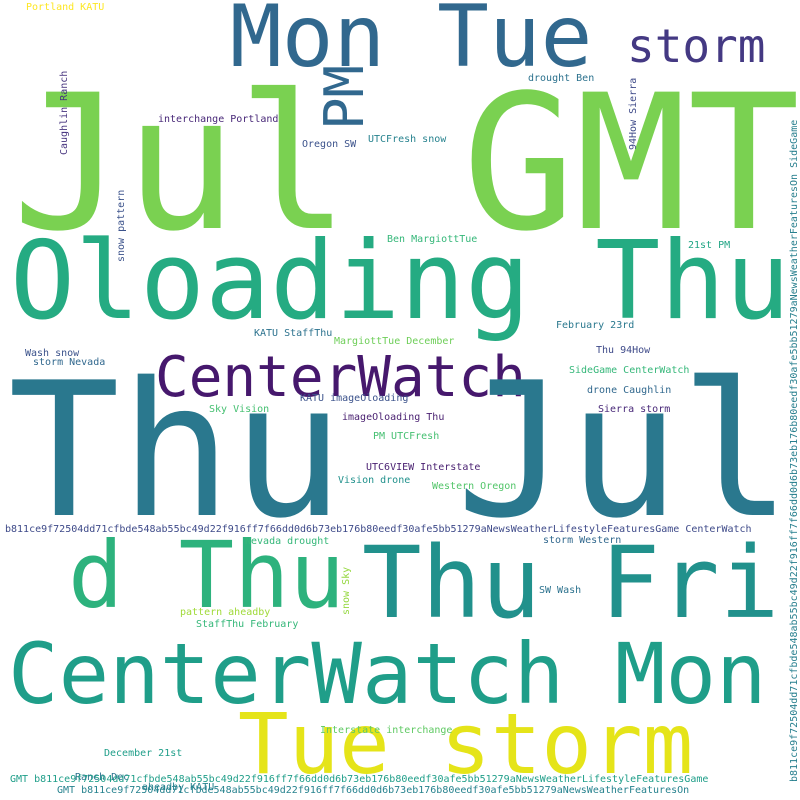  Describe the element at coordinates (218, 119) in the screenshot. I see `word: interchange Portland` at that location.